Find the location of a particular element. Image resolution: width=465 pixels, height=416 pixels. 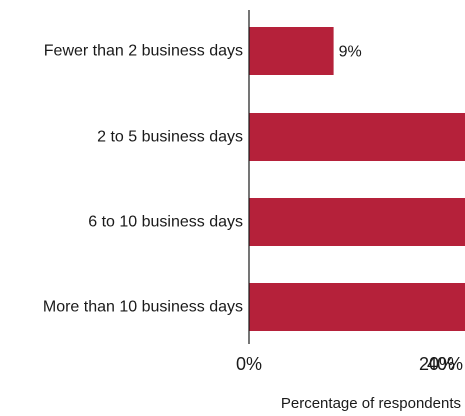

x-axis-title: Percentage of respondents is located at coordinates (371, 403).